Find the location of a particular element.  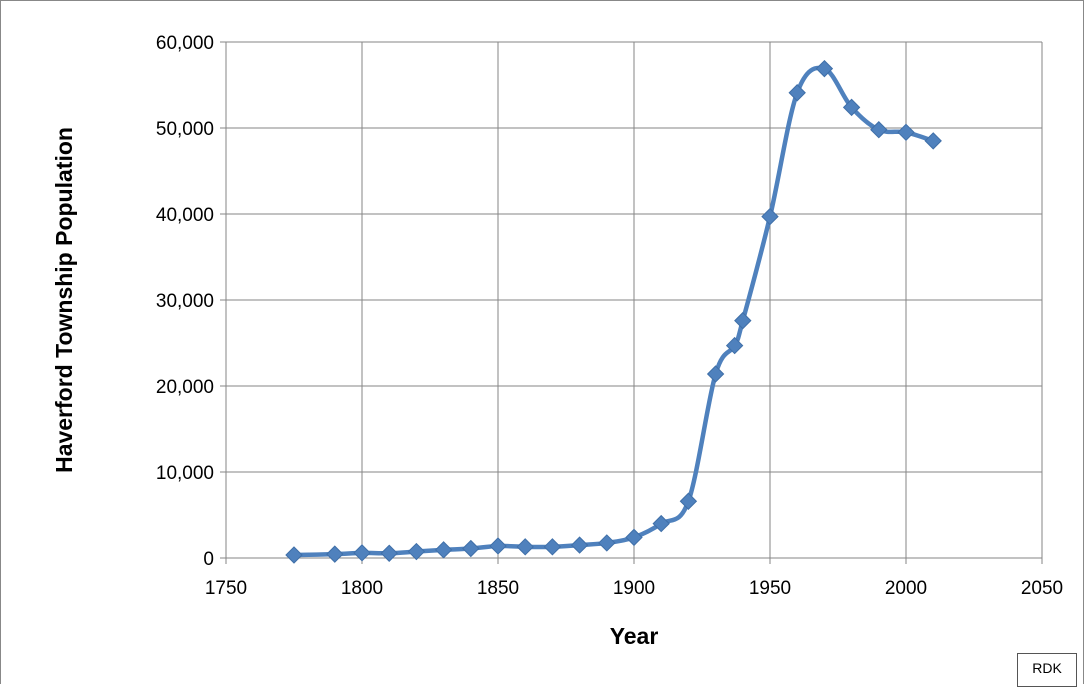

y-tick-label: 30,000 is located at coordinates (185, 301).